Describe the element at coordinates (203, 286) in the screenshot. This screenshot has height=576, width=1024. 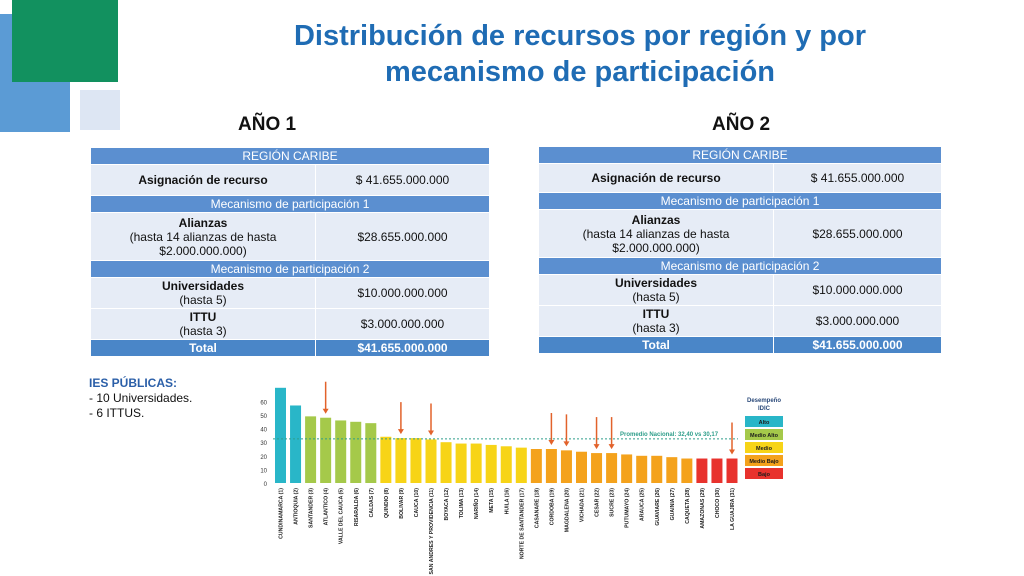
I see `universidades-title: Universidades` at that location.